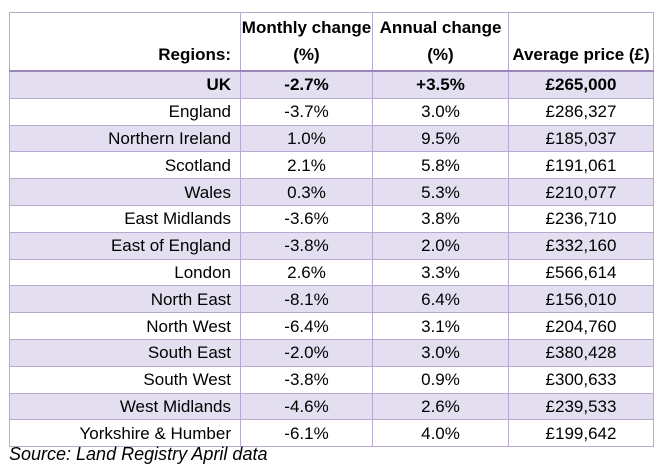 Image resolution: width=672 pixels, height=468 pixels. Describe the element at coordinates (125, 84) in the screenshot. I see `region-cell: UK` at that location.